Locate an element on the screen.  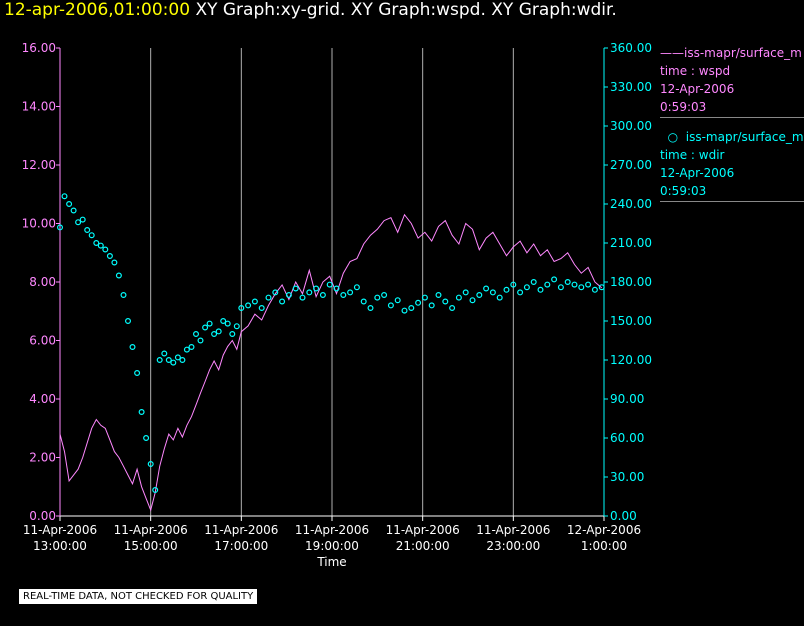
left-axis-tick-label: 6.00 is located at coordinates (42, 341).